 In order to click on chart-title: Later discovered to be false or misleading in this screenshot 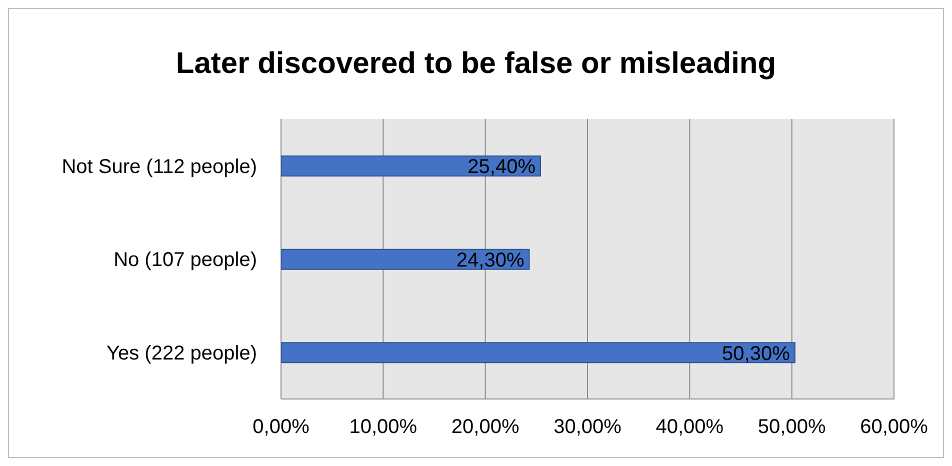, I will do `click(476, 64)`.